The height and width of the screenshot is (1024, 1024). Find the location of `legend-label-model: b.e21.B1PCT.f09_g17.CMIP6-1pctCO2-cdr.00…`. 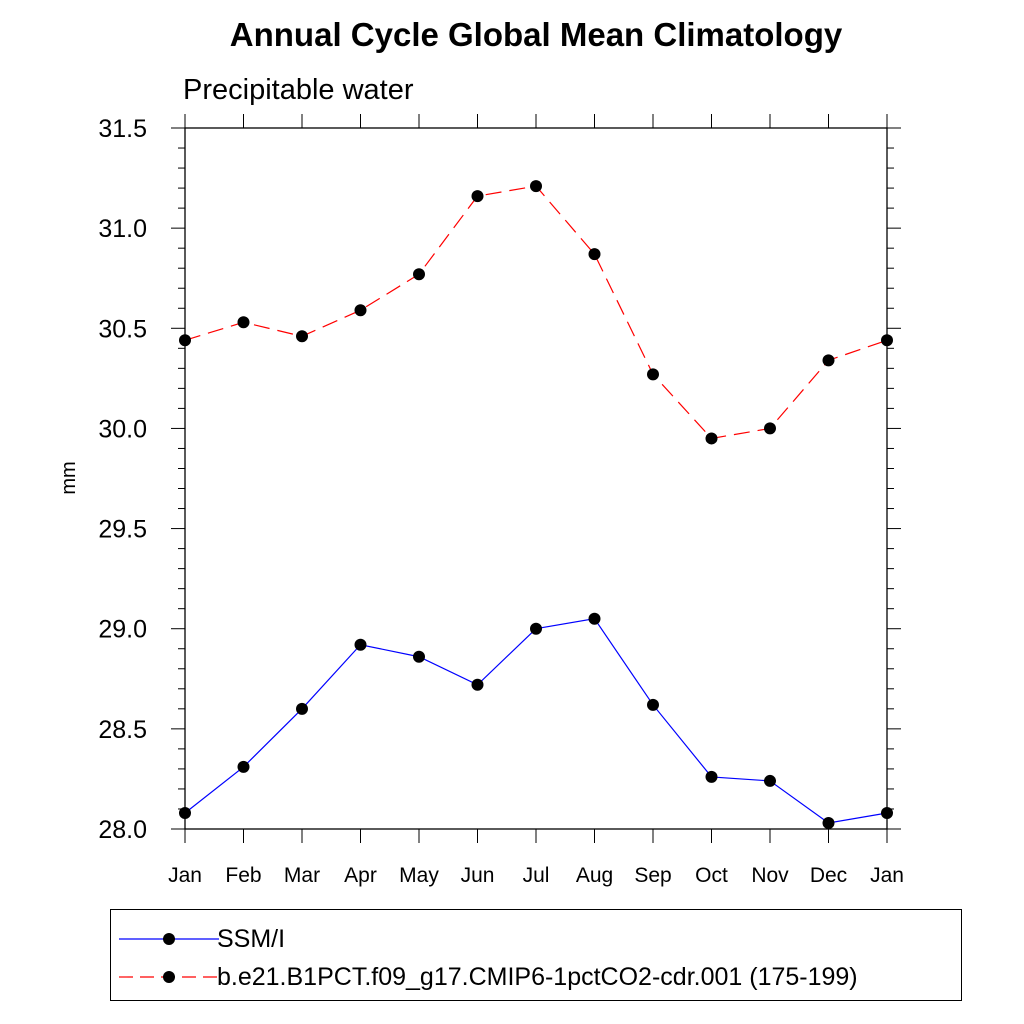

legend-label-model: b.e21.B1PCT.f09_g17.CMIP6-1pctCO2-cdr.00… is located at coordinates (537, 977).